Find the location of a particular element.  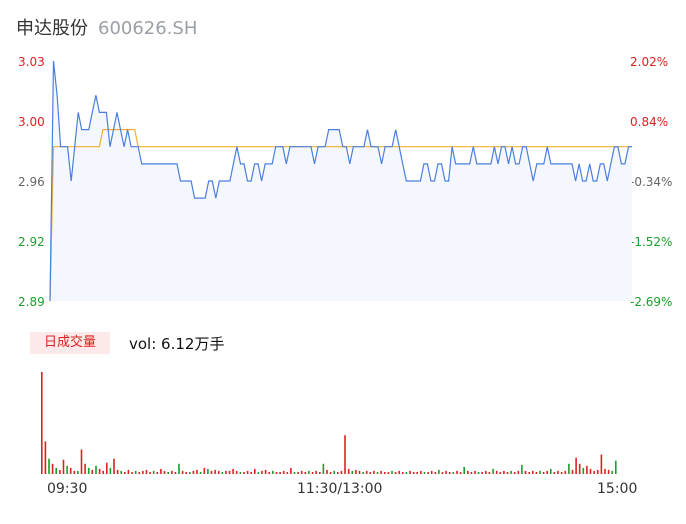

y-tick-right-0: 2.02% is located at coordinates (649, 62).